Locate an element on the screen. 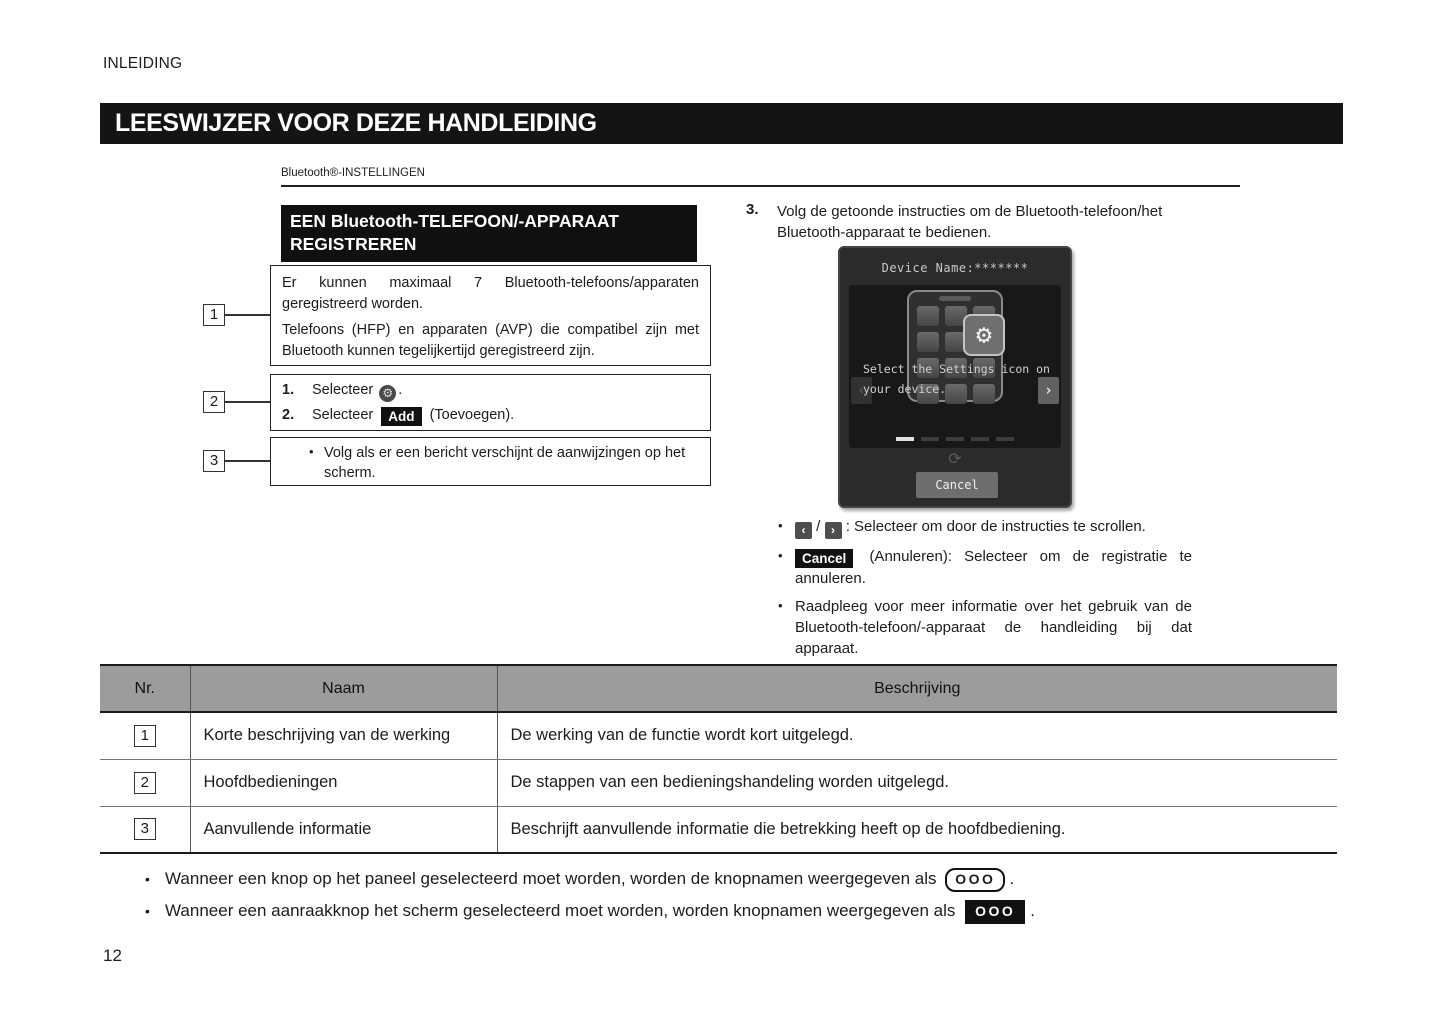 This screenshot has height=1018, width=1445. row-naam: Korte beschrijving van de werking is located at coordinates (343, 736).